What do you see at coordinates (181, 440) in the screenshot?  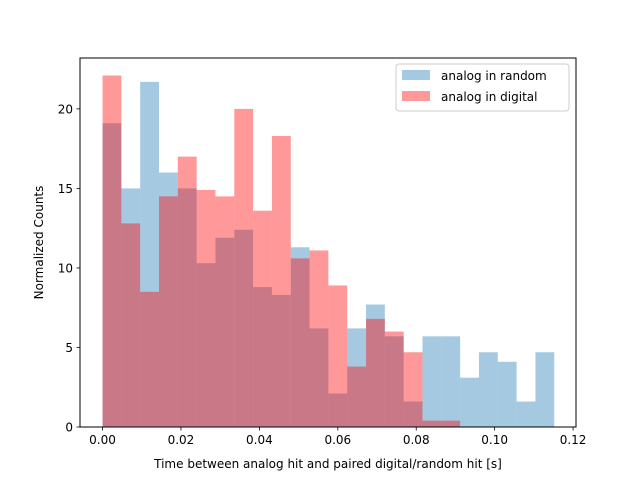 I see `x-tick-label: 0.02` at bounding box center [181, 440].